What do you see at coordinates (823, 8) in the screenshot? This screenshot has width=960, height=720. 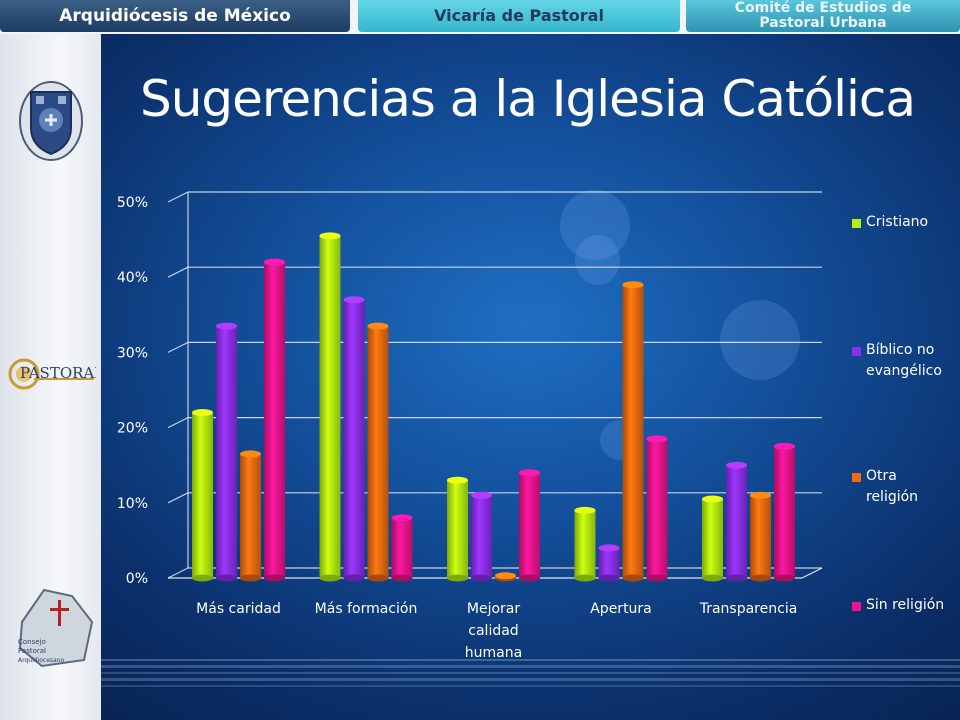 I see `tab-comite-label-line1: Comité de Estudios de` at bounding box center [823, 8].